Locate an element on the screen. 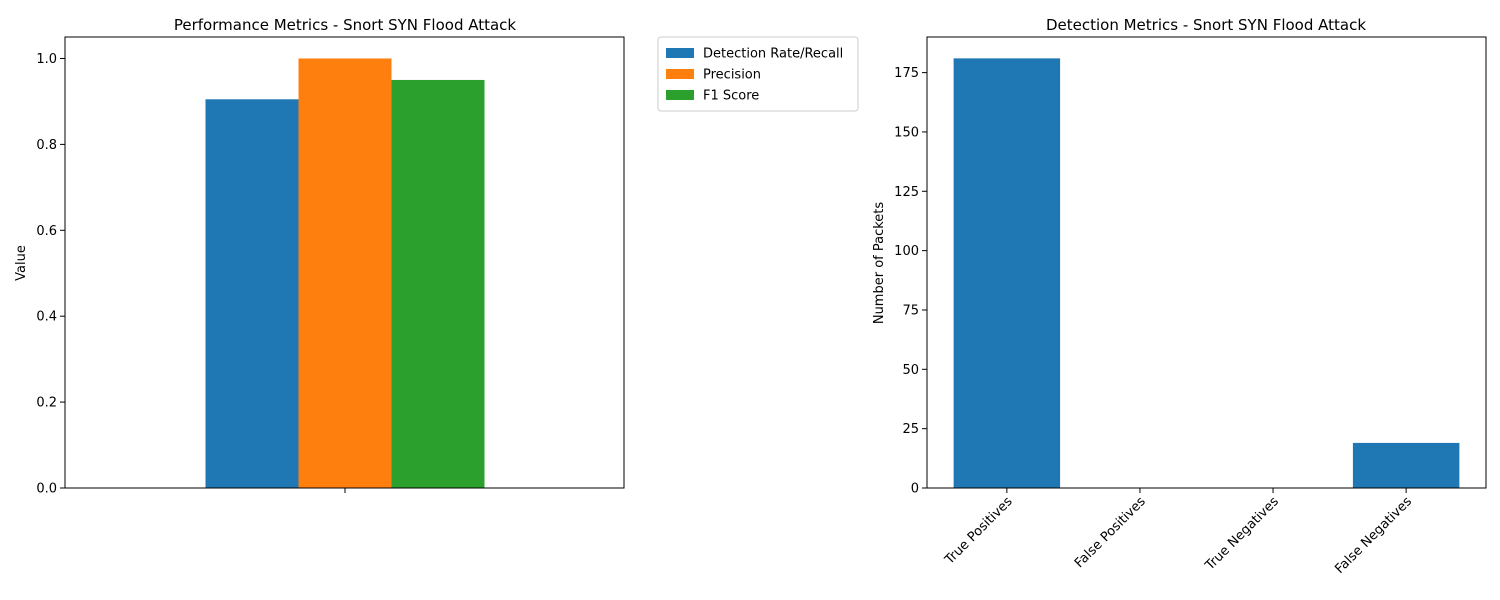 The width and height of the screenshot is (1500, 600). chart2-ylabel: Number of Packets is located at coordinates (879, 263).